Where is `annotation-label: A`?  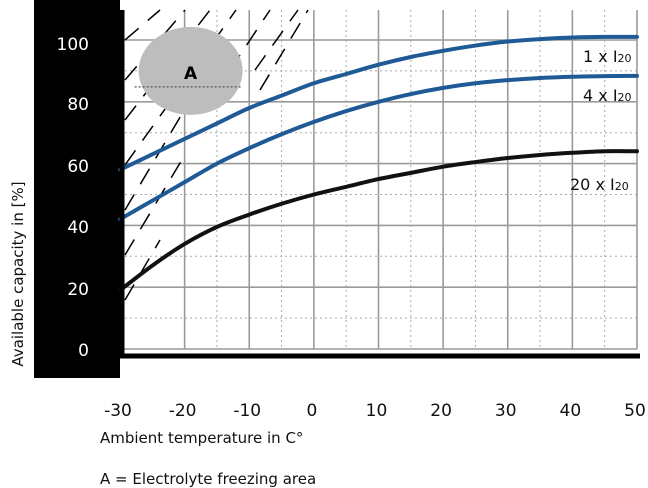
annotation-label: A is located at coordinates (191, 74).